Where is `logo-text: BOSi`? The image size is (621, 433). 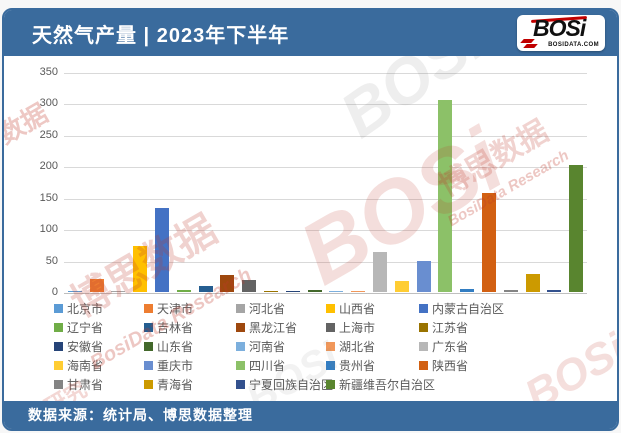
logo-text: BOSi is located at coordinates (559, 28).